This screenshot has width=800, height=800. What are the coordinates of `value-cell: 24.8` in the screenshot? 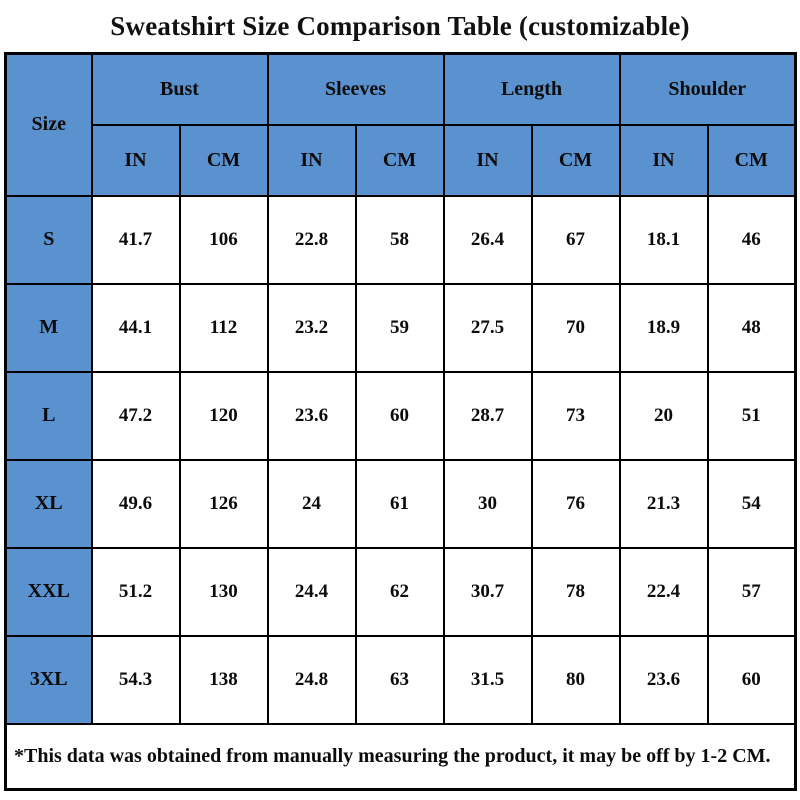 It's located at (311, 679).